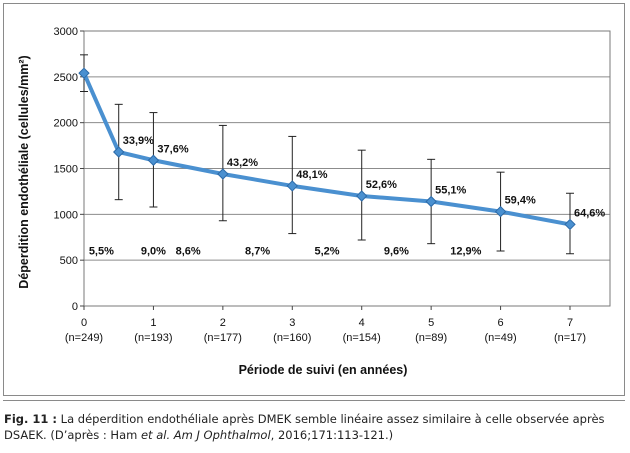 The height and width of the screenshot is (453, 630). I want to click on x-tick-count-label: (n=193), so click(153, 338).